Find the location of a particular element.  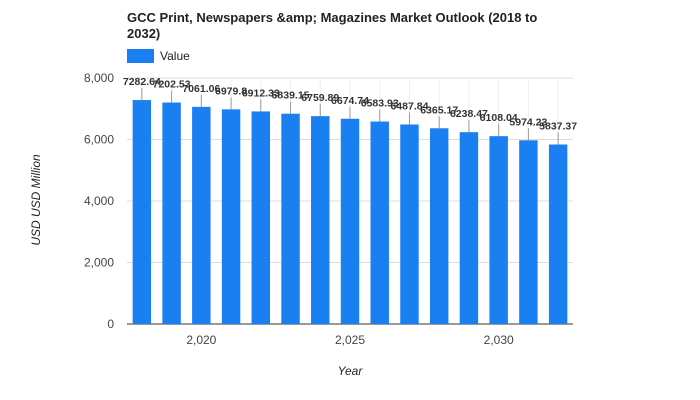

x-axis: 2,020 2,025 2,030 is located at coordinates (350, 340).